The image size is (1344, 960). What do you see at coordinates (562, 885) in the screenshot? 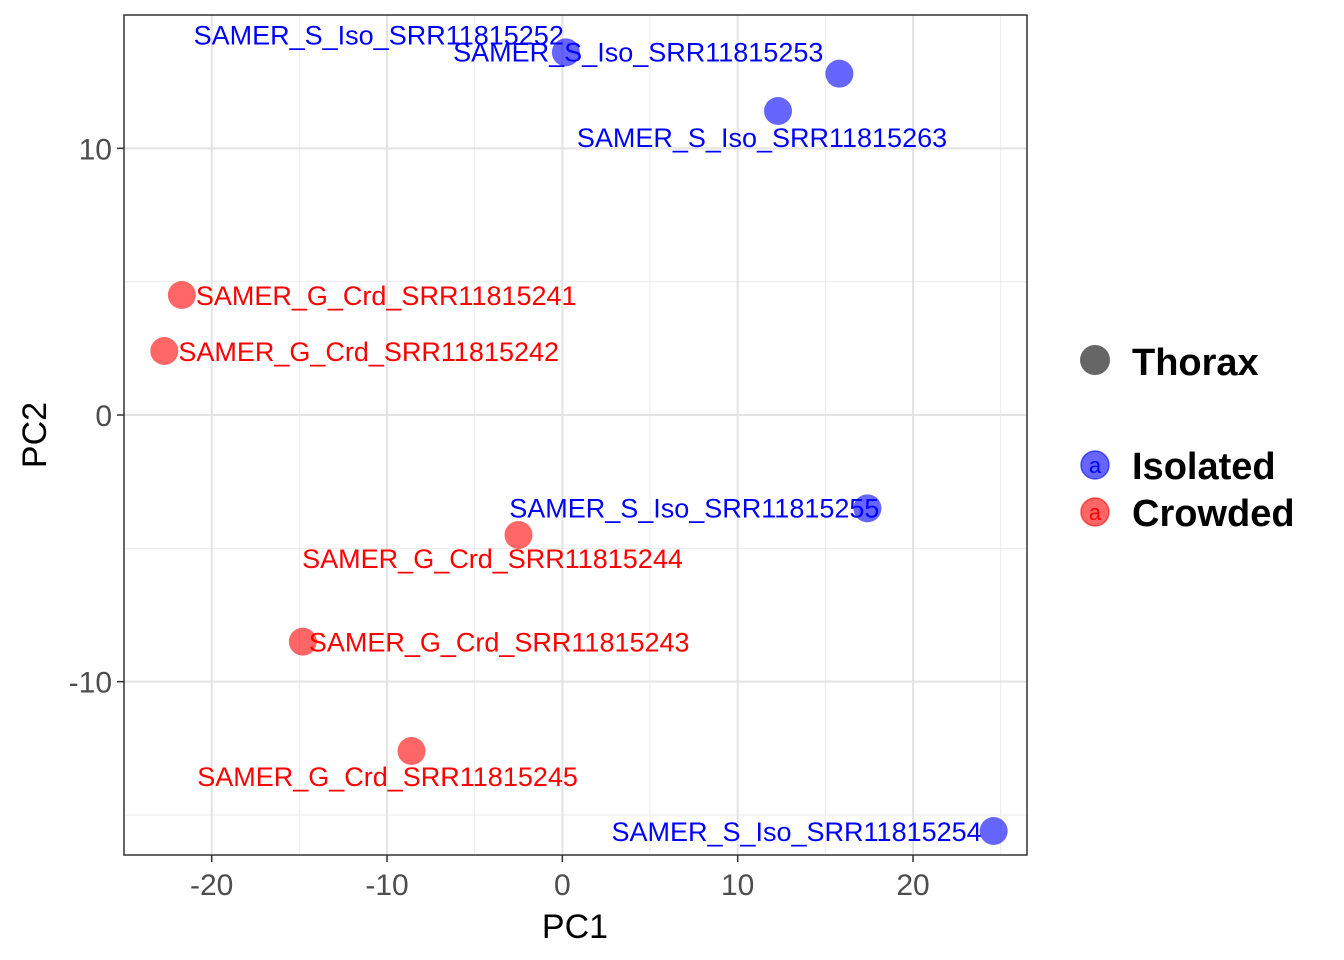
I see `x-tick-label: 0` at bounding box center [562, 885].